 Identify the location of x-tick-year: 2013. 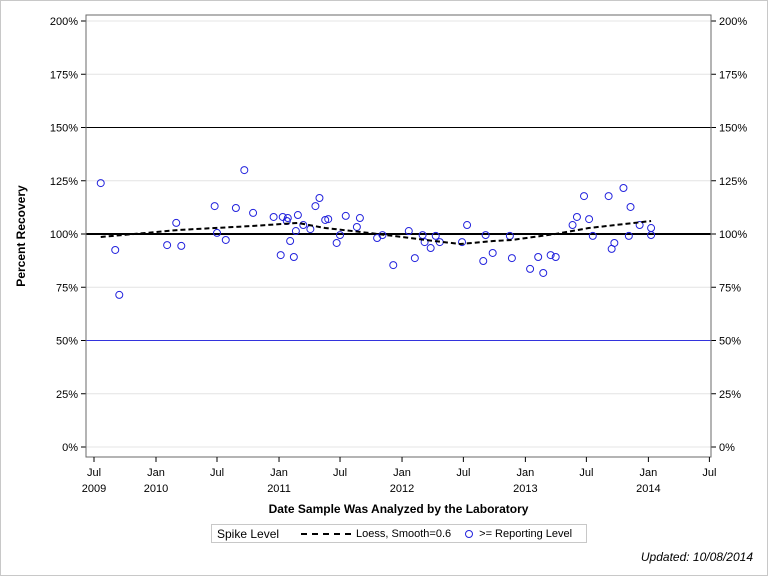
(525, 489).